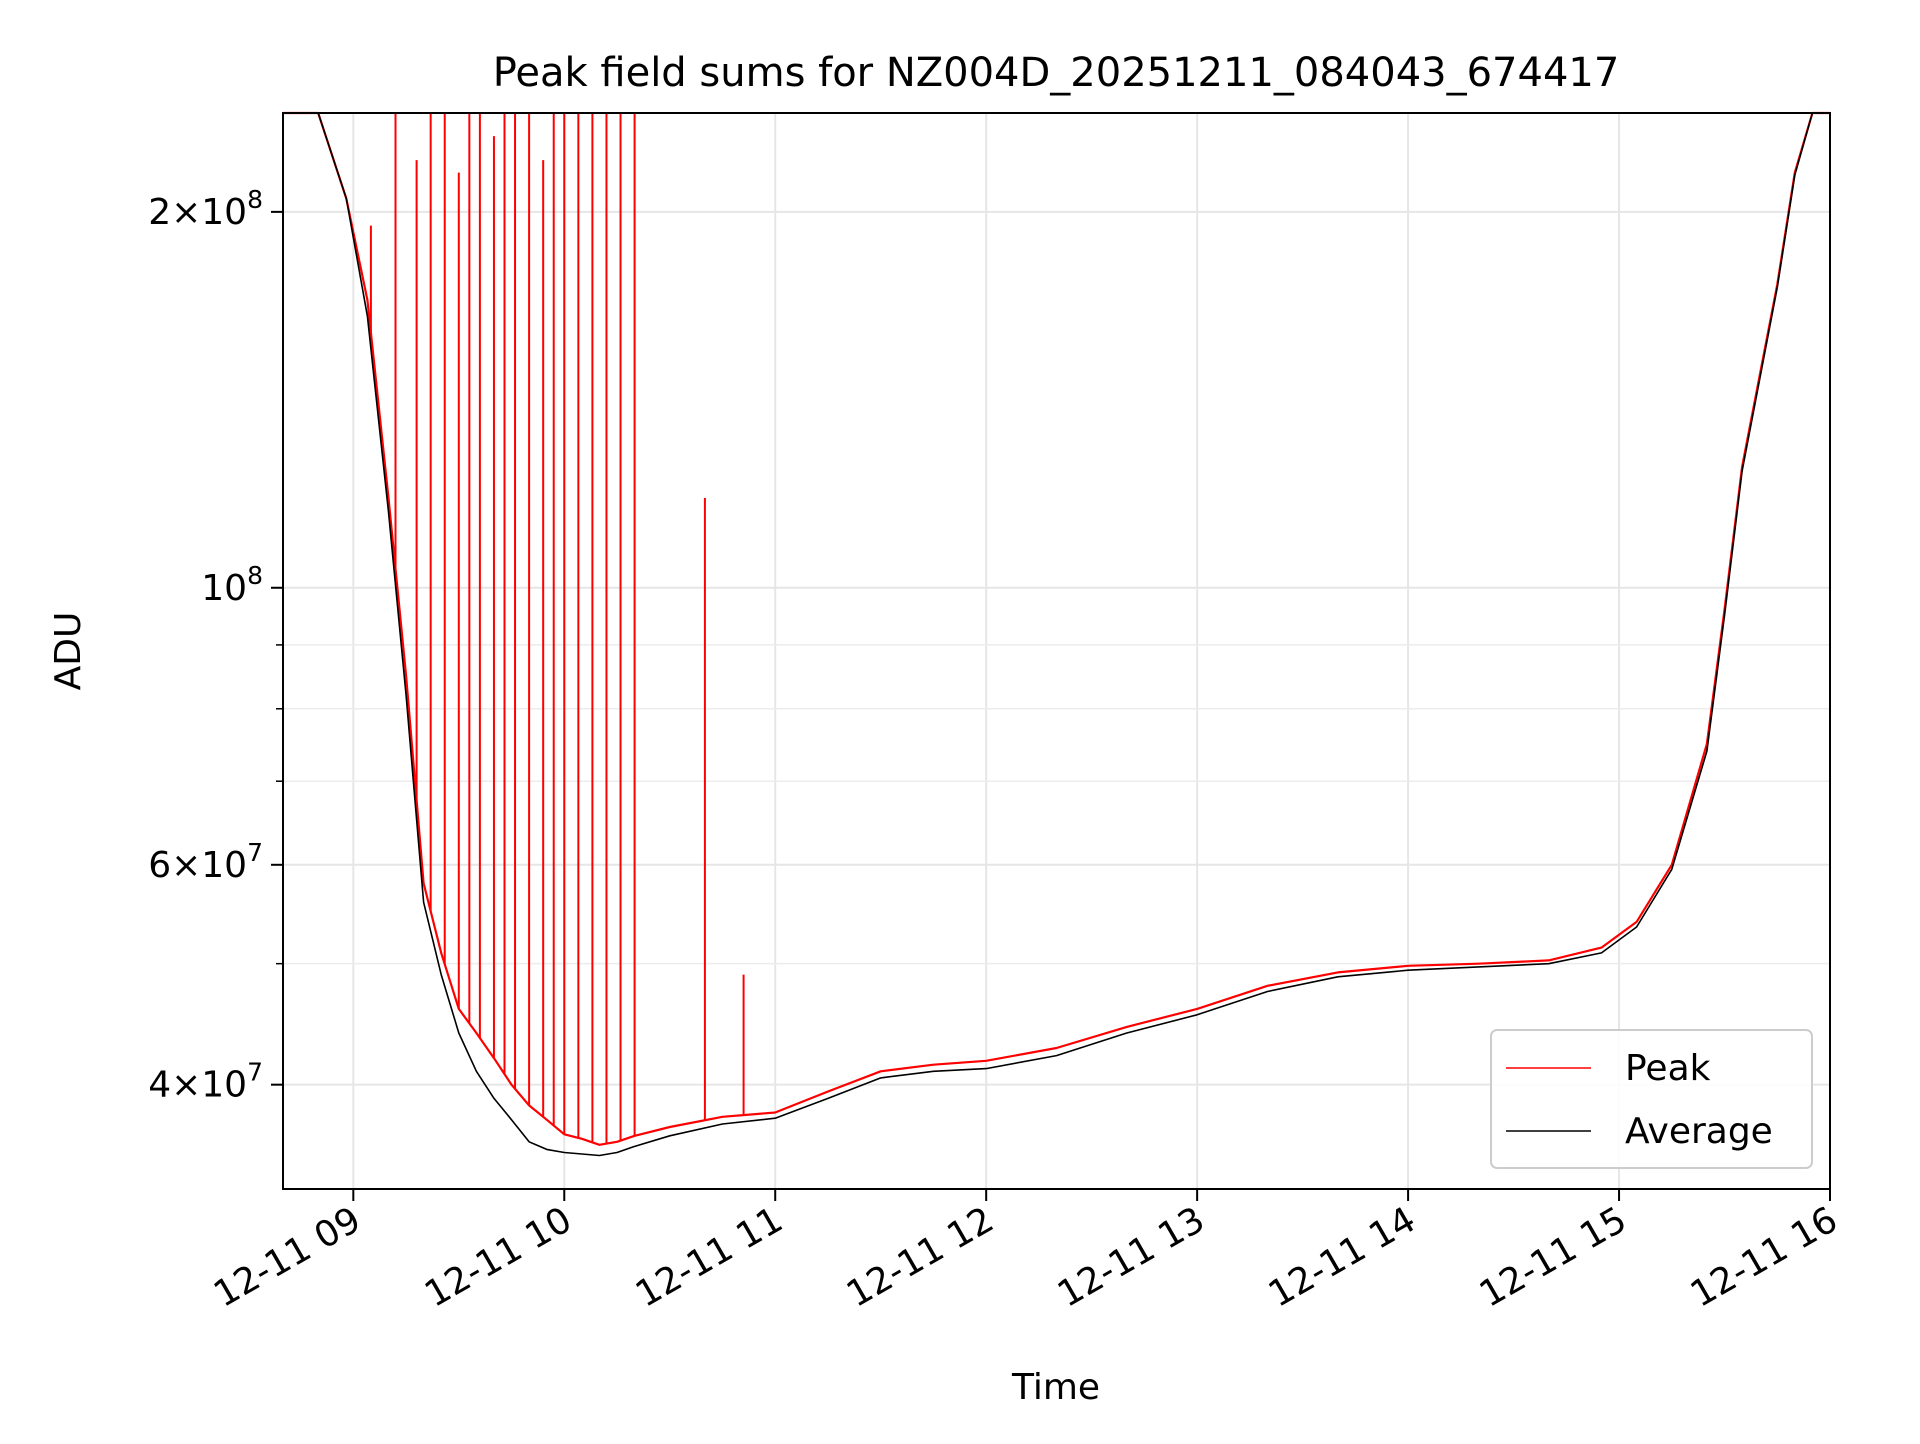 Image resolution: width=1920 pixels, height=1444 pixels. What do you see at coordinates (205, 862) in the screenshot?
I see `y-tick-label: 6×107` at bounding box center [205, 862].